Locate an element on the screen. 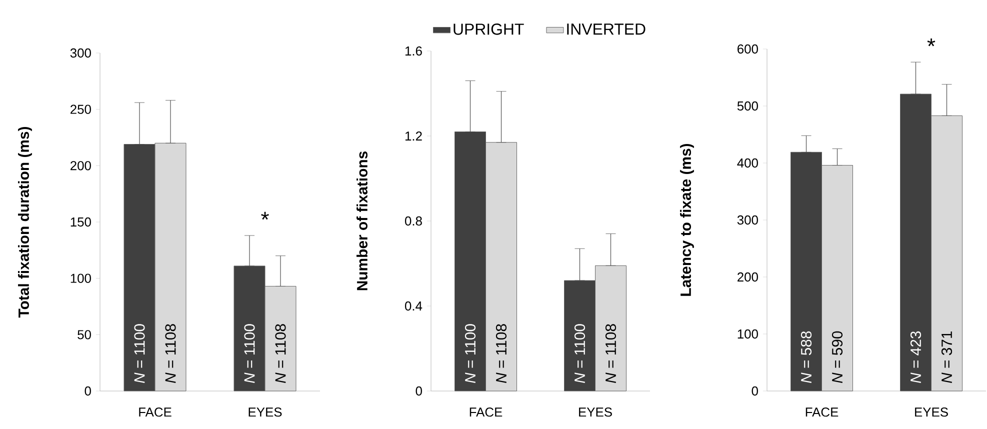  y-tick-label: 50 is located at coordinates (84, 335).